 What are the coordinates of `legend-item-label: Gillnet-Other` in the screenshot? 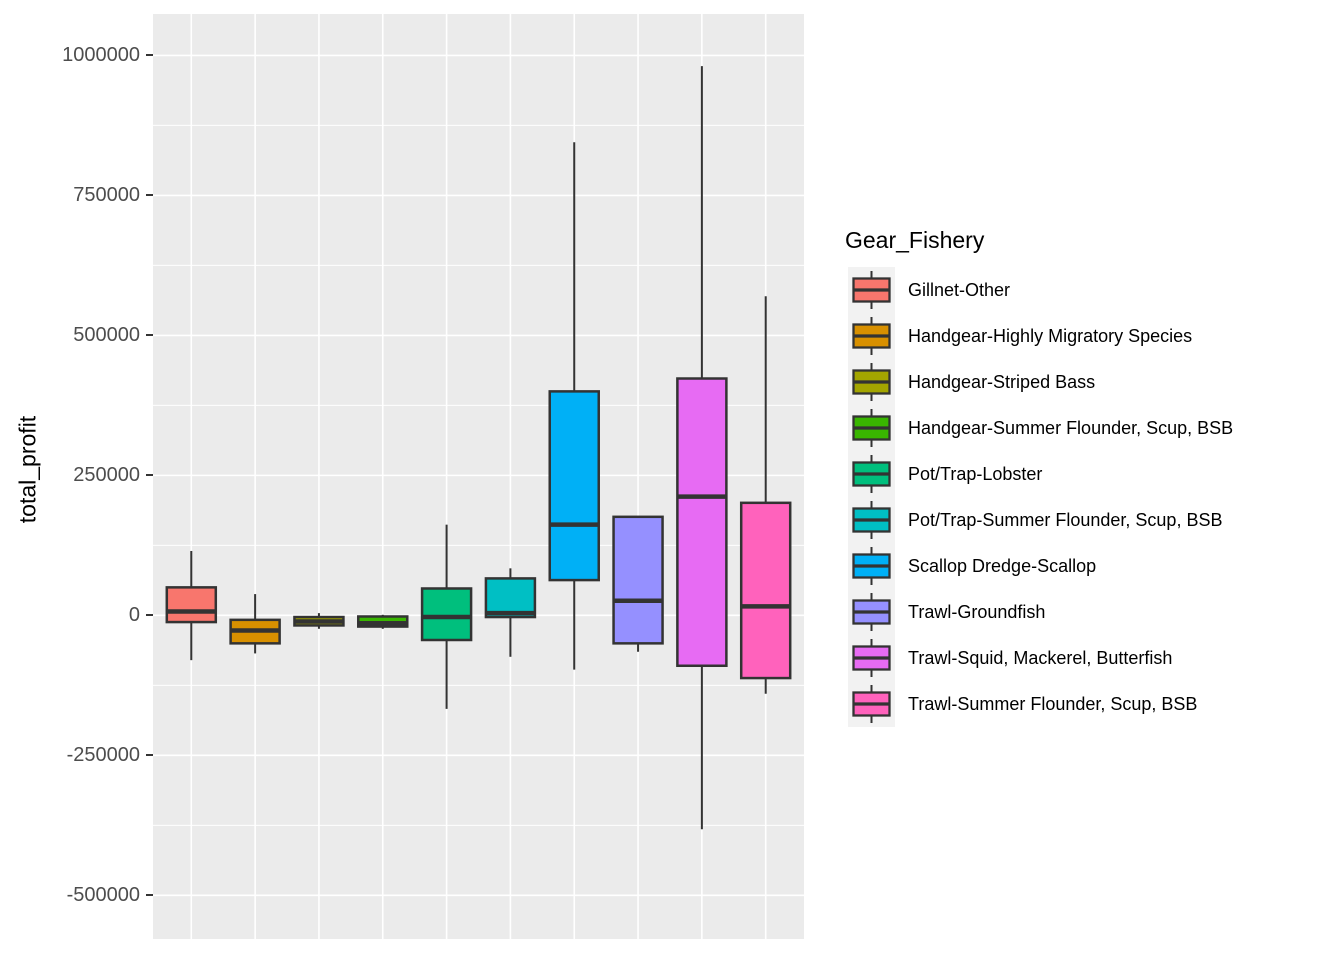 It's located at (959, 289).